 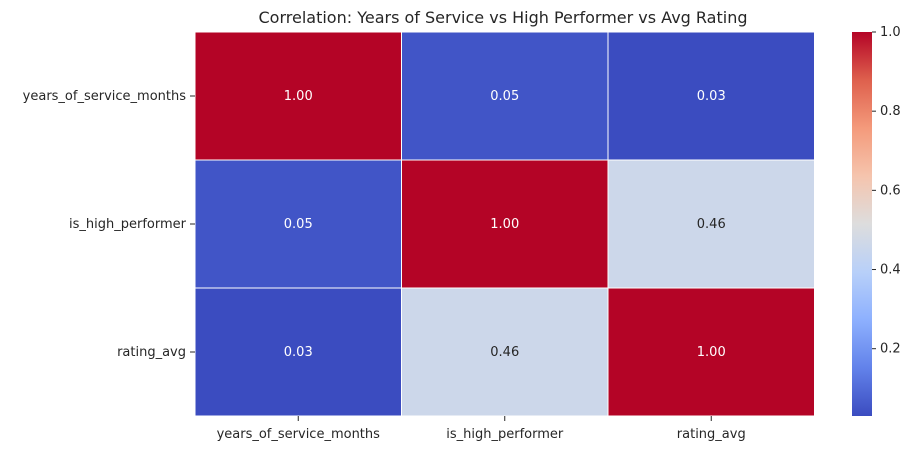 I want to click on x-tick-label: years_of_service_months, so click(x=299, y=434).